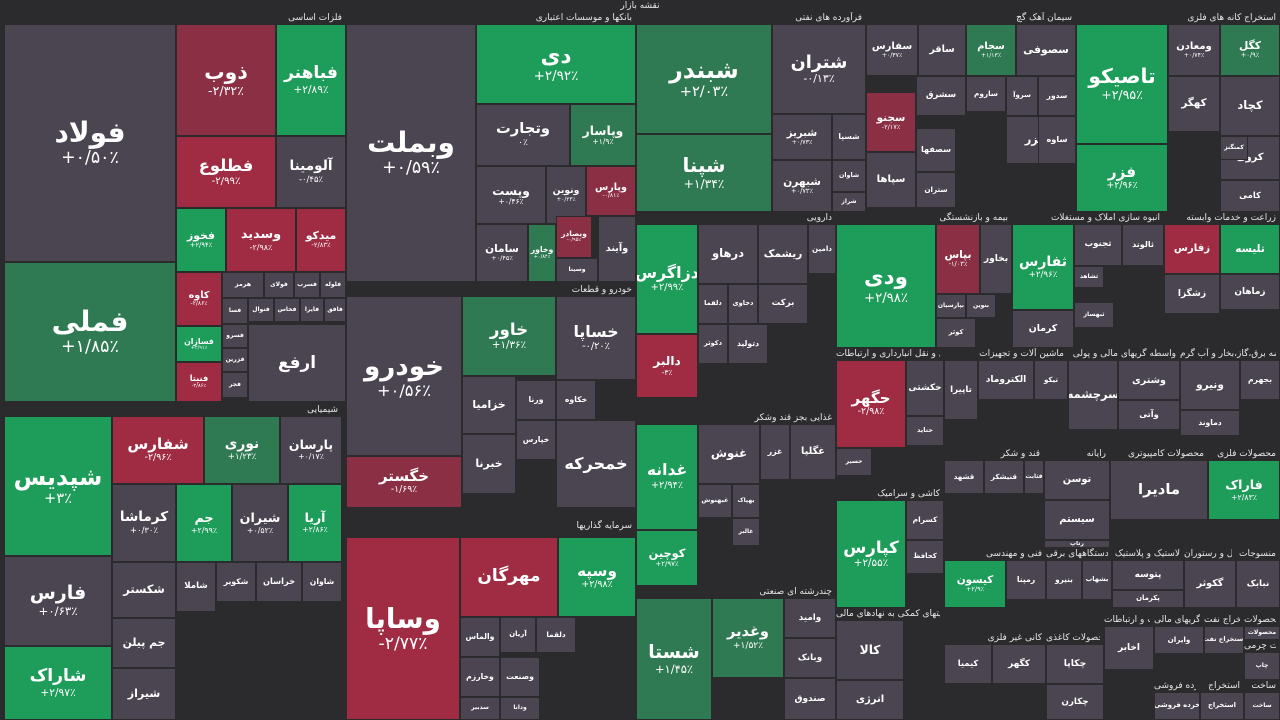 The image size is (1280, 720). Describe the element at coordinates (1250, 50) in the screenshot. I see `stock-tile: کگل +۰/۹٪` at that location.